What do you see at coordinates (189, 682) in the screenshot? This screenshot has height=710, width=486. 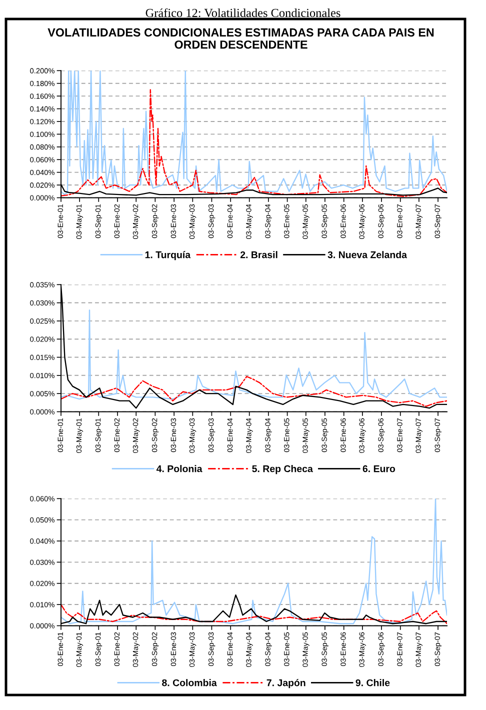 I see `legend-label: 8. Colombia` at bounding box center [189, 682].